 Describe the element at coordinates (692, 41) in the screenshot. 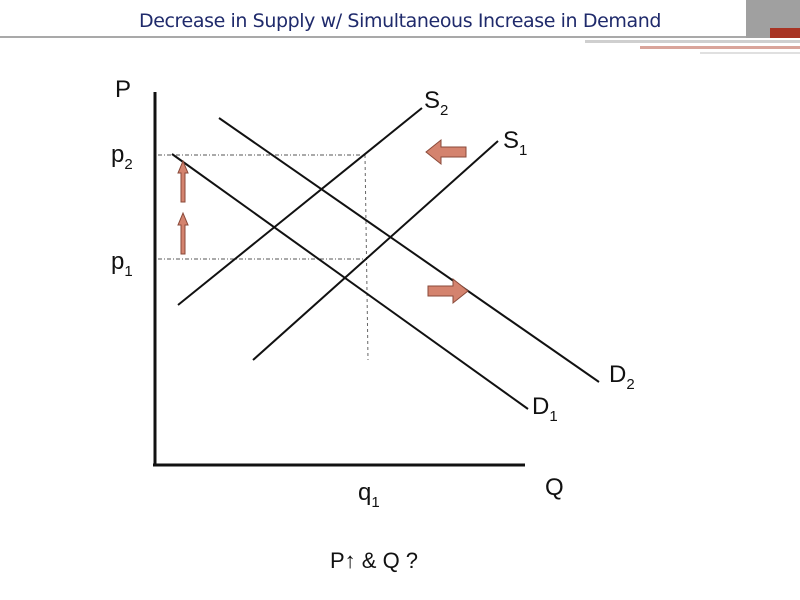

I see `header-stripe` at that location.